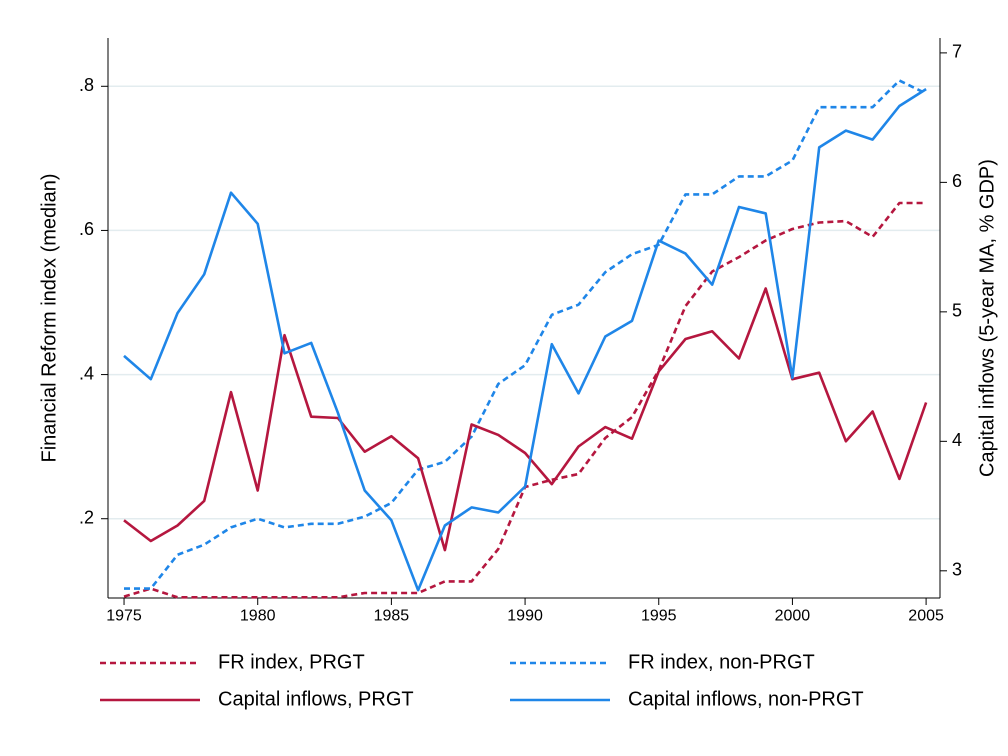  What do you see at coordinates (49, 317) in the screenshot?
I see `y-axis-title: Financial Reform index (median)` at bounding box center [49, 317].